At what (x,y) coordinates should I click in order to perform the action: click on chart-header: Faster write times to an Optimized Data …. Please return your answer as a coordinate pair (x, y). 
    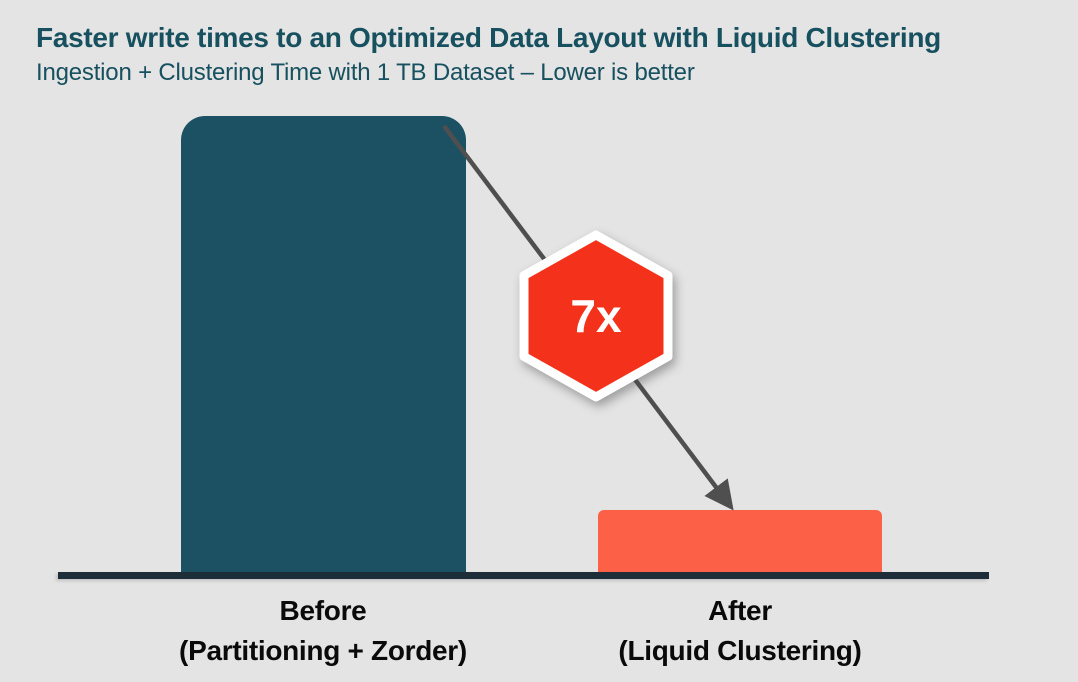
    Looking at the image, I should click on (546, 54).